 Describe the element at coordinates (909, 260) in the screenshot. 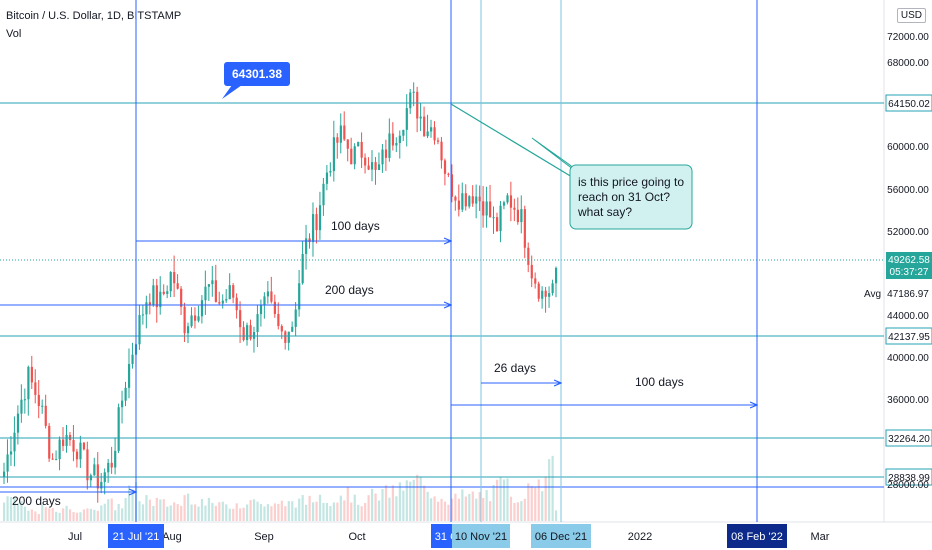

I see `last-price-label: 49262.58` at that location.